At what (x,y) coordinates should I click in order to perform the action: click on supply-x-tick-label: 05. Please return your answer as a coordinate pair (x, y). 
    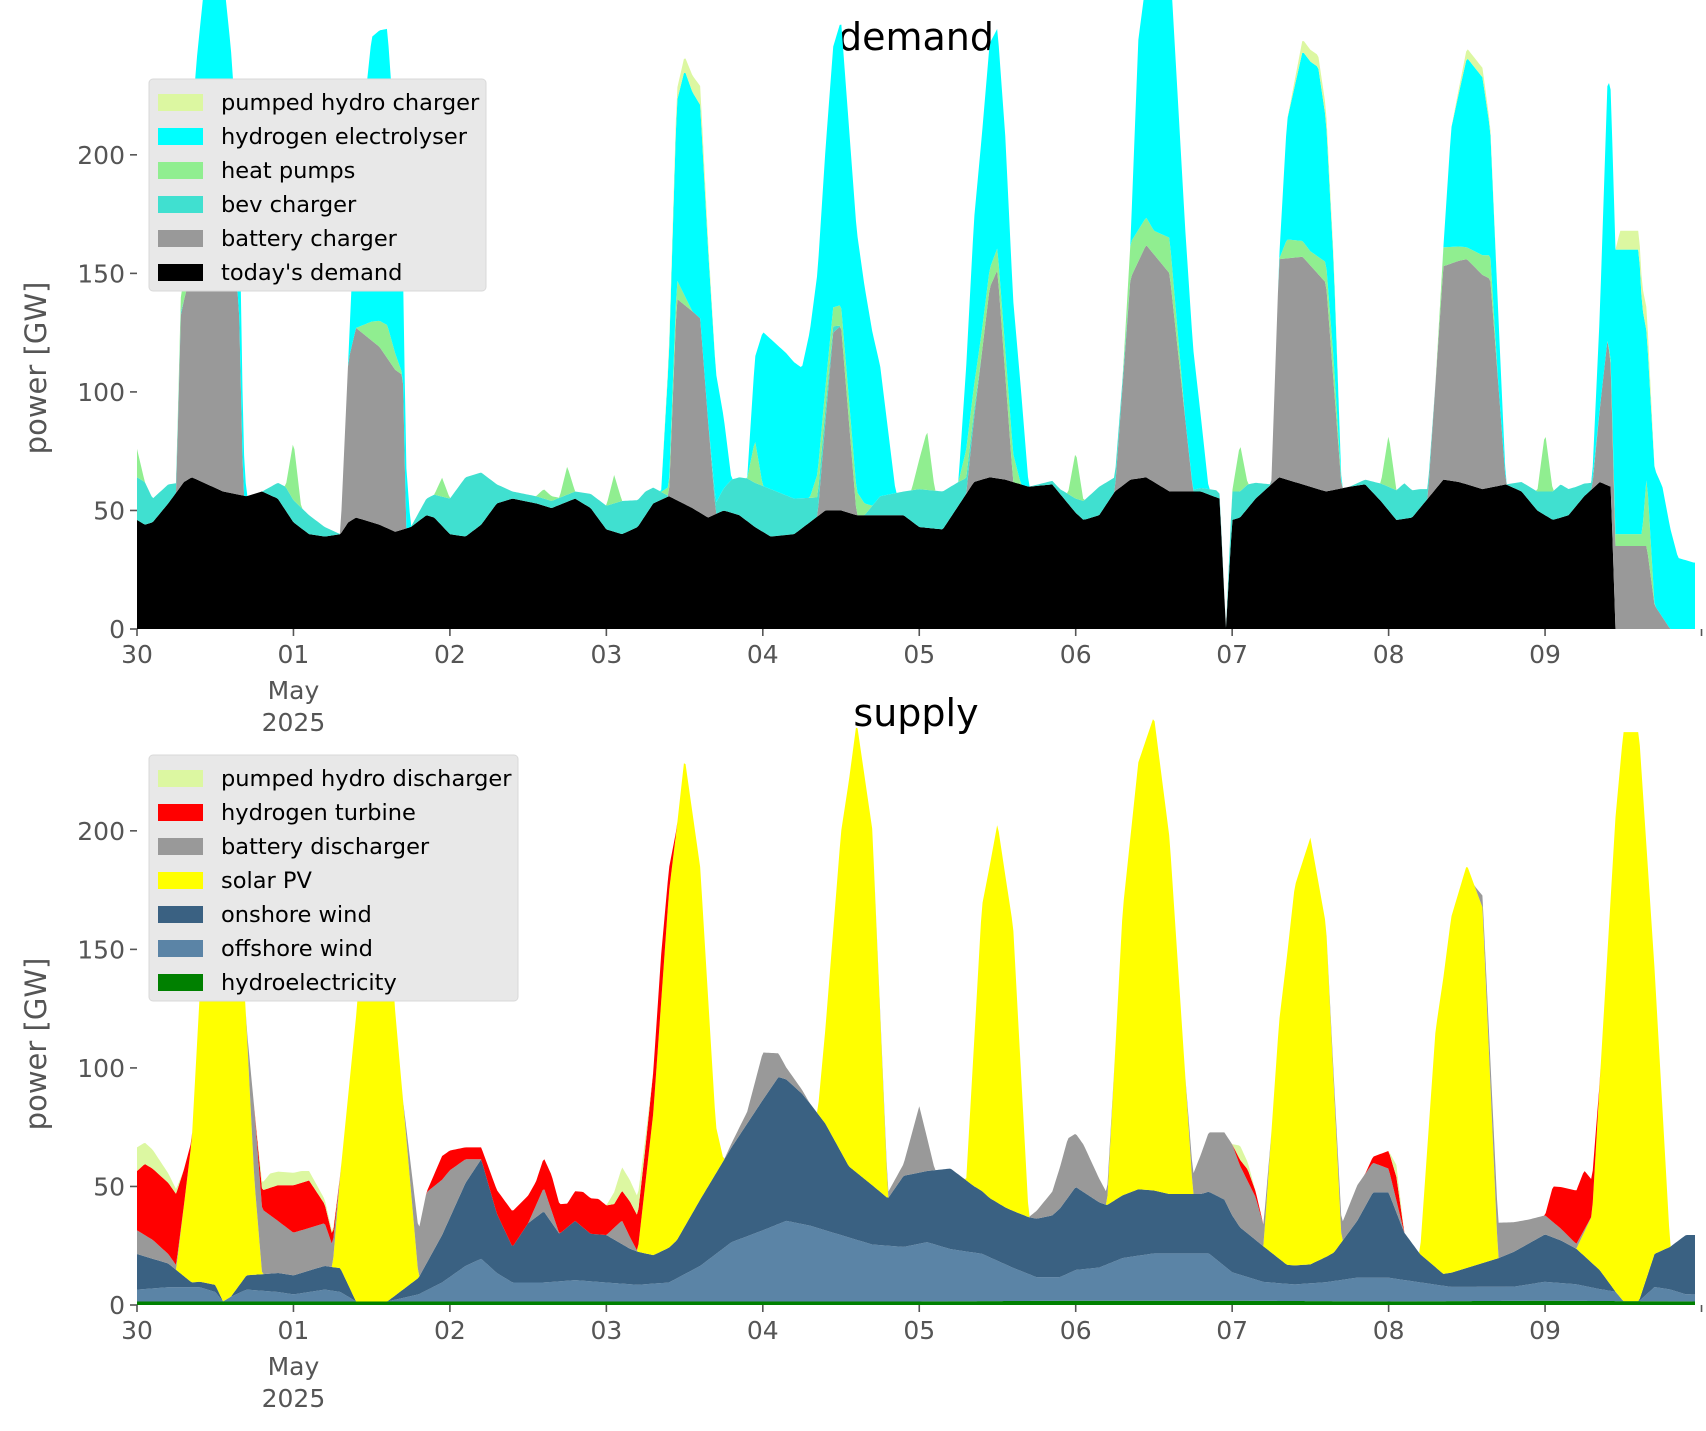
    Looking at the image, I should click on (919, 1330).